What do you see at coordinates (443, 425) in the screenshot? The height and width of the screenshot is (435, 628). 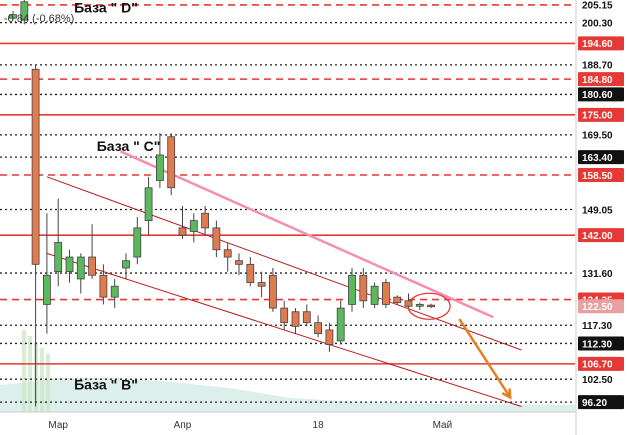 I see `time-tick-label: Май` at bounding box center [443, 425].